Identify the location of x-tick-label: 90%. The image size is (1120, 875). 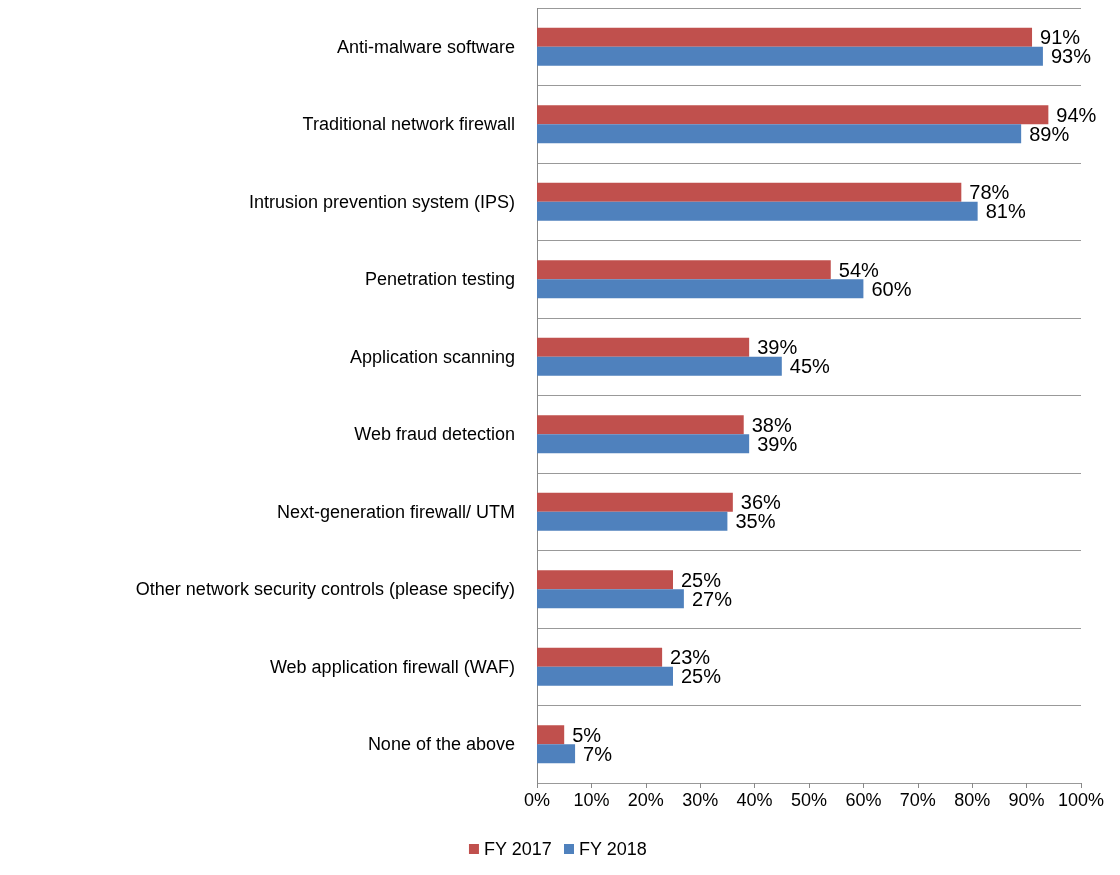
(1026, 800).